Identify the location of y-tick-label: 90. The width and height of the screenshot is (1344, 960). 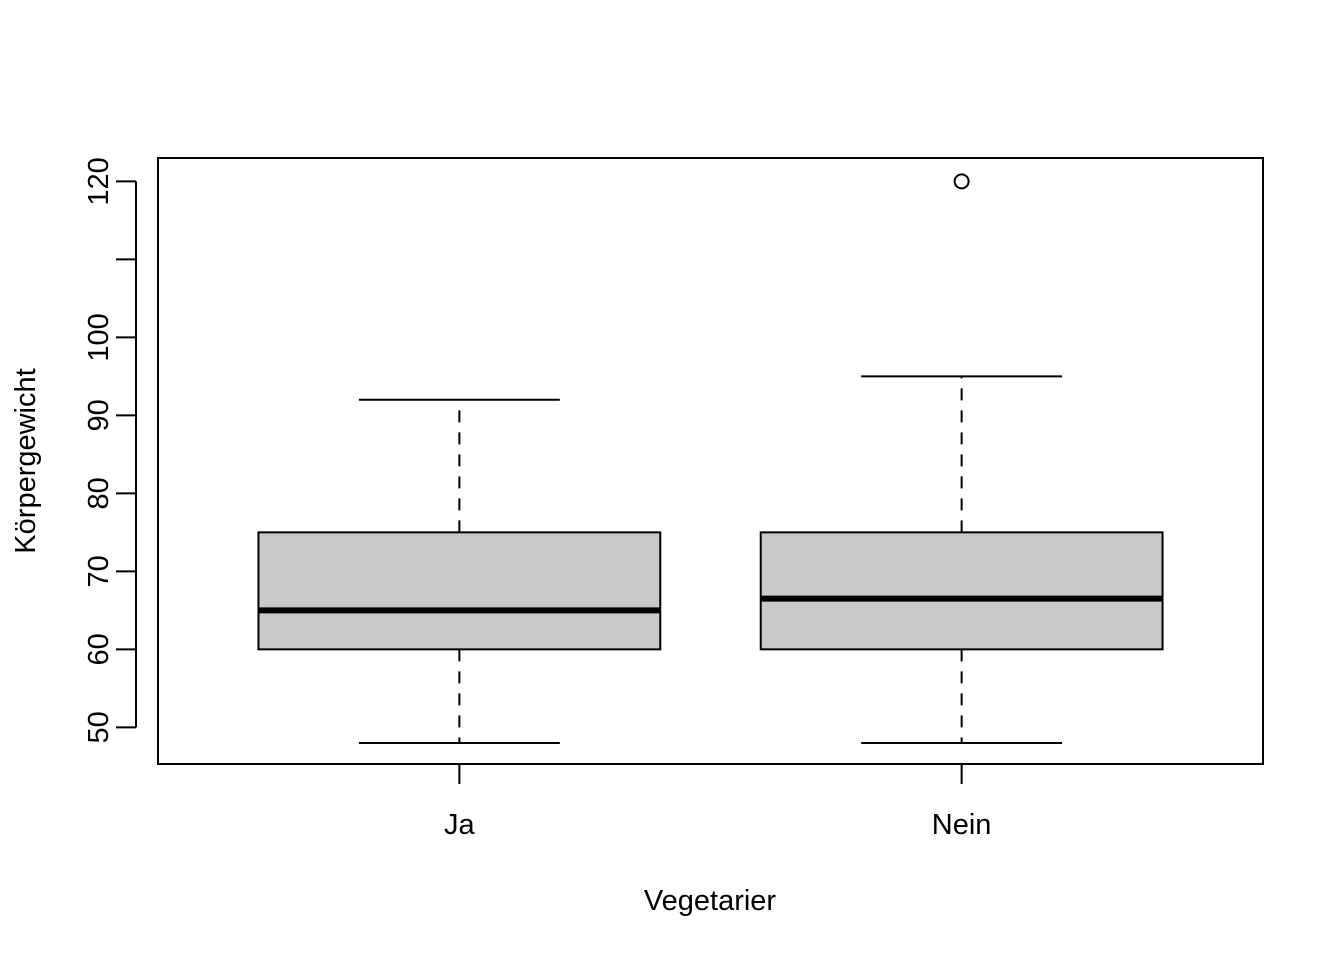
(99, 415).